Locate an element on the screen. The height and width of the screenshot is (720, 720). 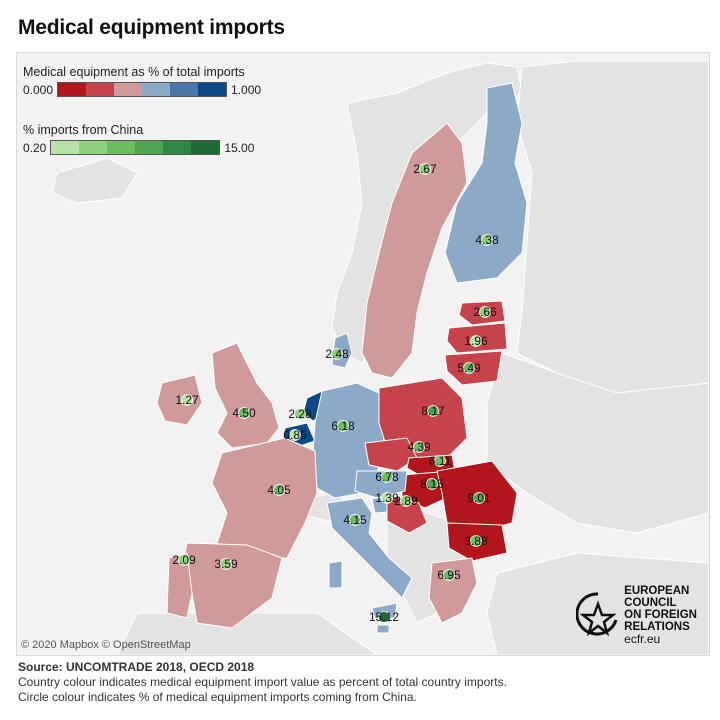
china-share-circle-united-kingdom is located at coordinates (244, 413).